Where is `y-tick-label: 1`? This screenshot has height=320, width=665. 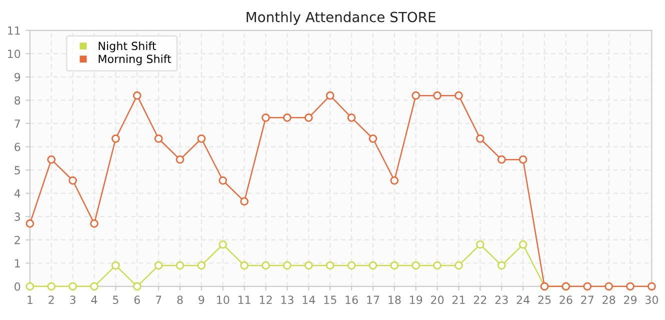 y-tick-label: 1 is located at coordinates (17, 263).